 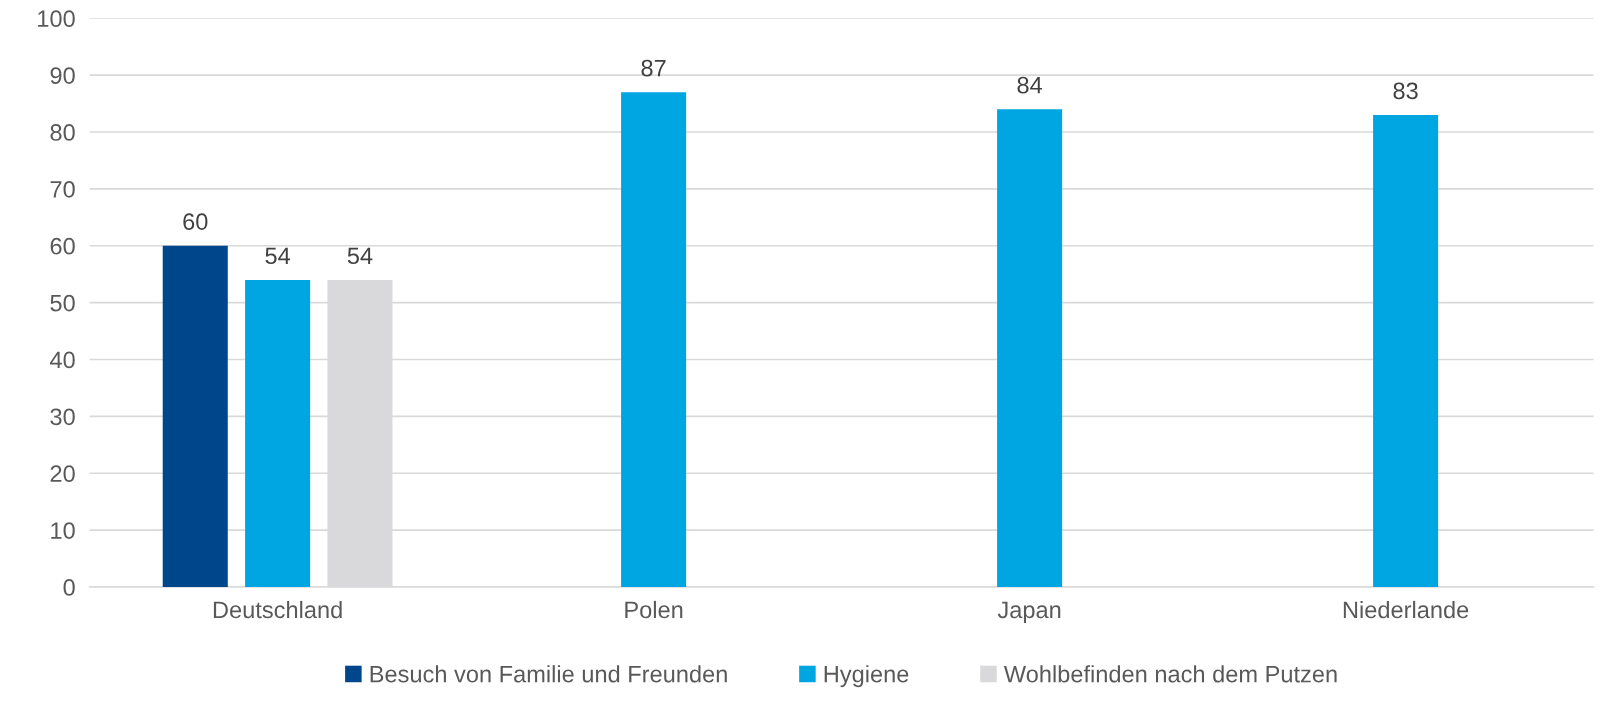 What do you see at coordinates (195, 221) in the screenshot?
I see `data-label: 60` at bounding box center [195, 221].